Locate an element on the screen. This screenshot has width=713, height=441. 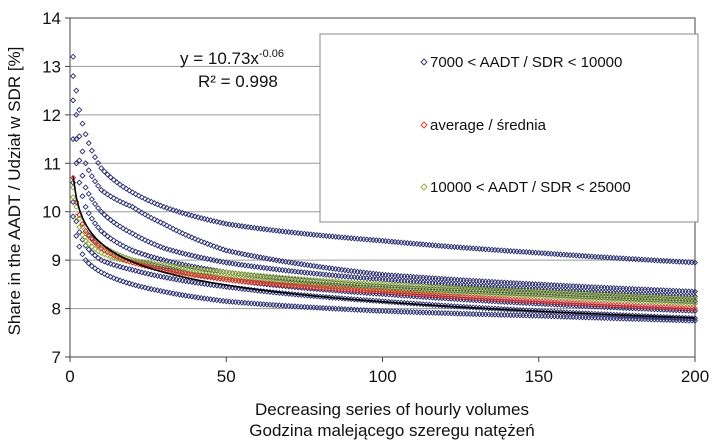
legend-label: average / średnia is located at coordinates (488, 125).